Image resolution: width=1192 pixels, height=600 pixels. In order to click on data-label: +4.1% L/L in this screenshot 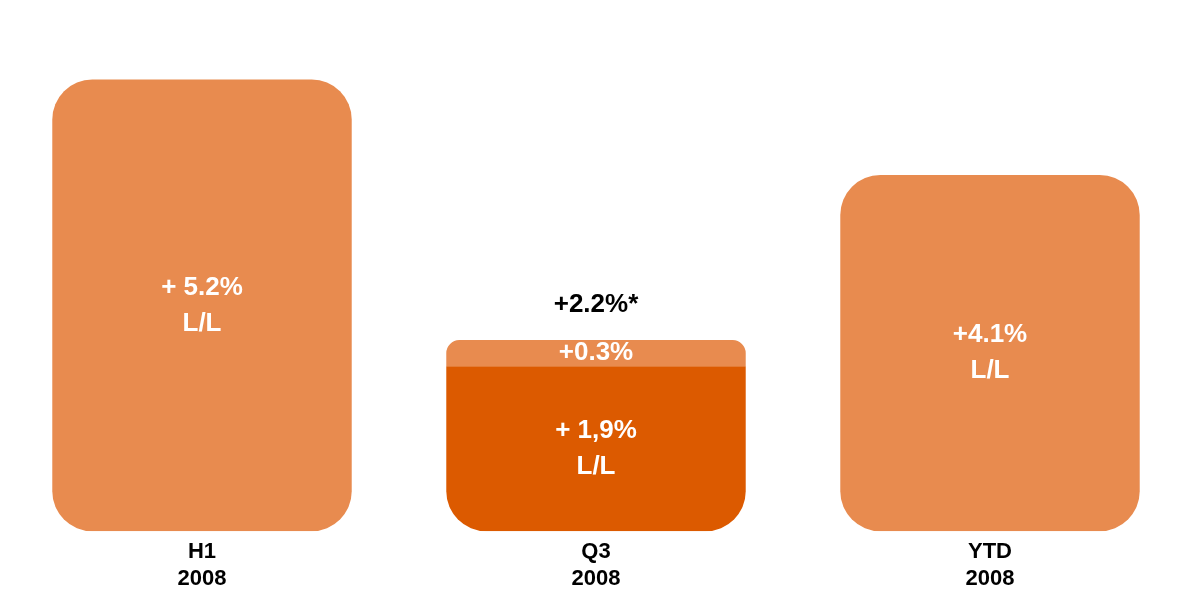, I will do `click(990, 351)`.